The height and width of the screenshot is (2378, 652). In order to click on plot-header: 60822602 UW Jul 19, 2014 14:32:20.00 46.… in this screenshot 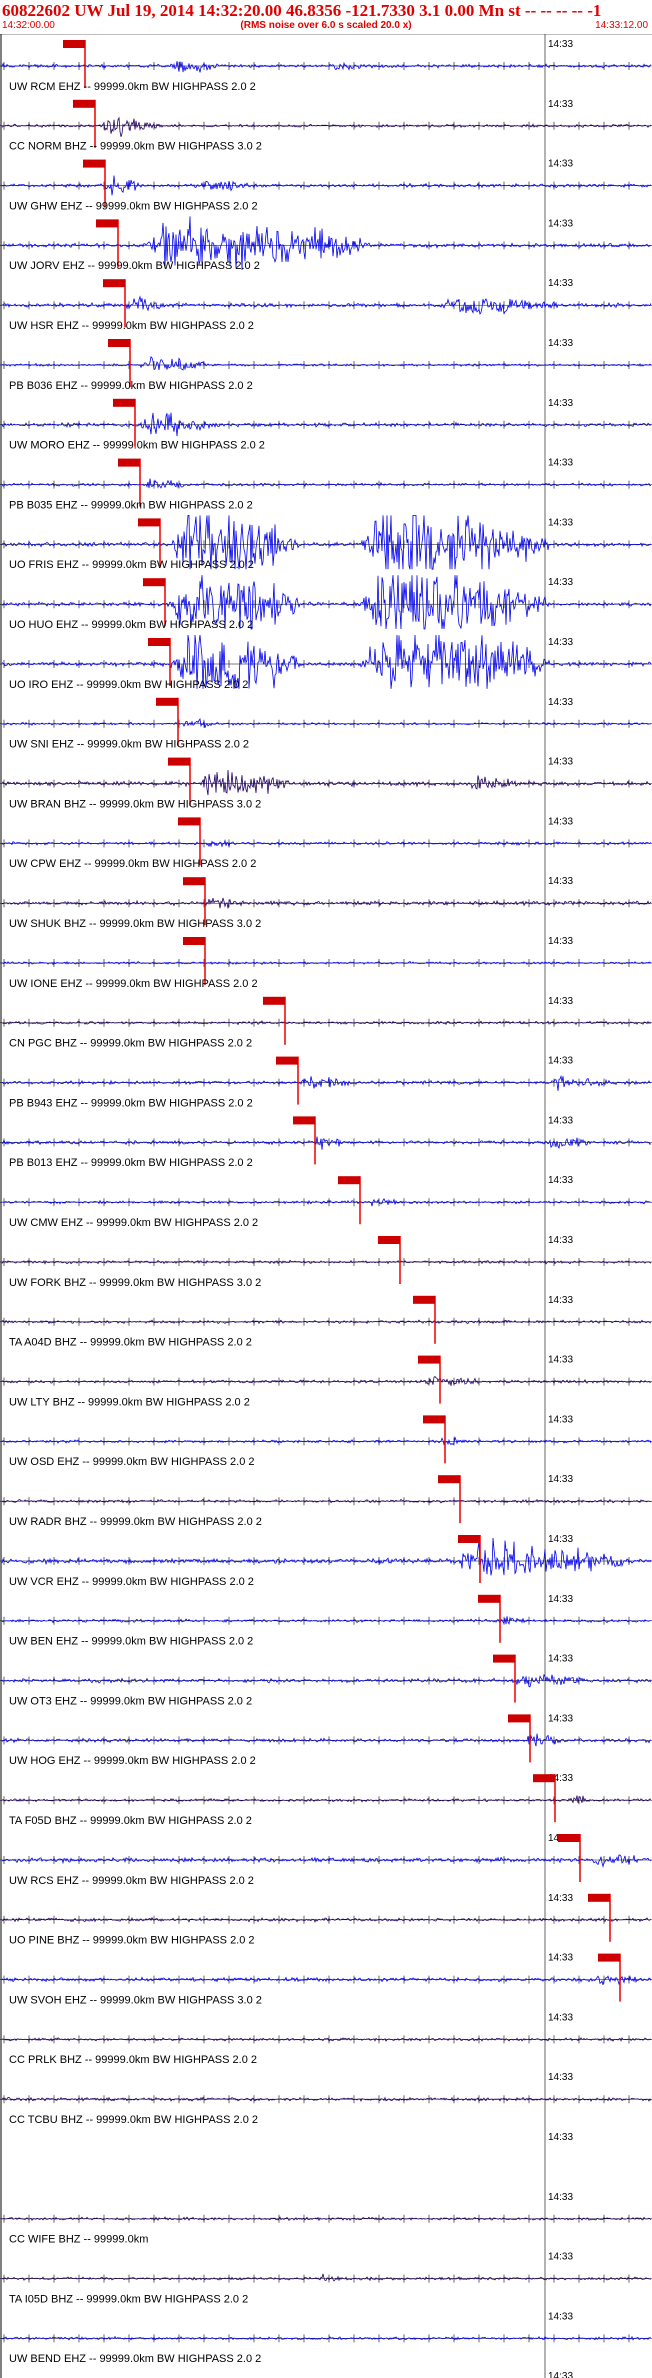, I will do `click(326, 17)`.